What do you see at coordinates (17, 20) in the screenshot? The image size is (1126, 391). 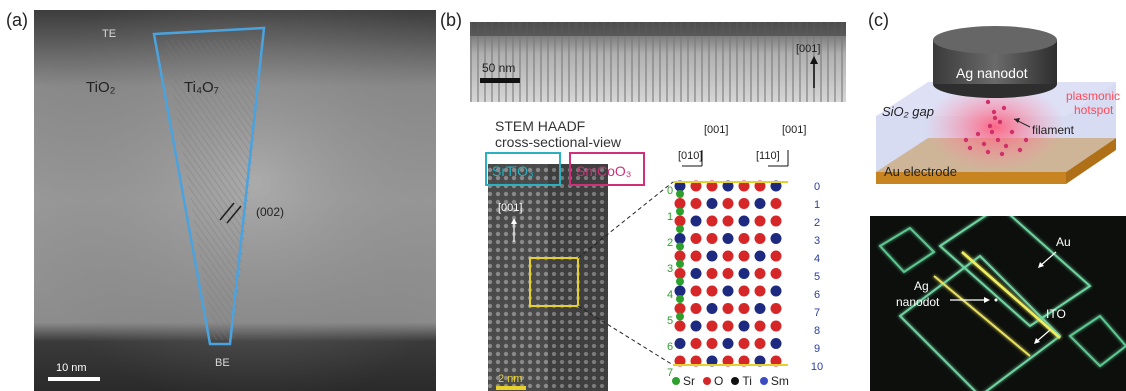 I see `panel-a-label: (a)` at bounding box center [17, 20].